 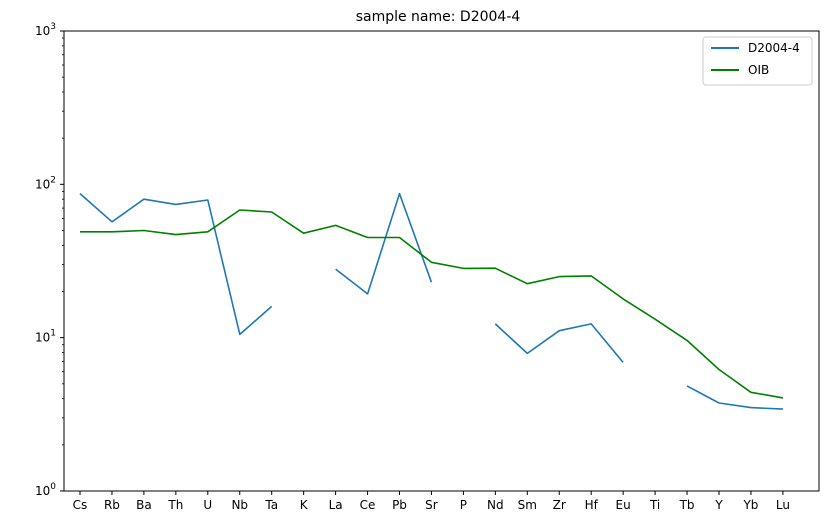 I want to click on x-tick-label-tb: Tb, so click(x=687, y=505).